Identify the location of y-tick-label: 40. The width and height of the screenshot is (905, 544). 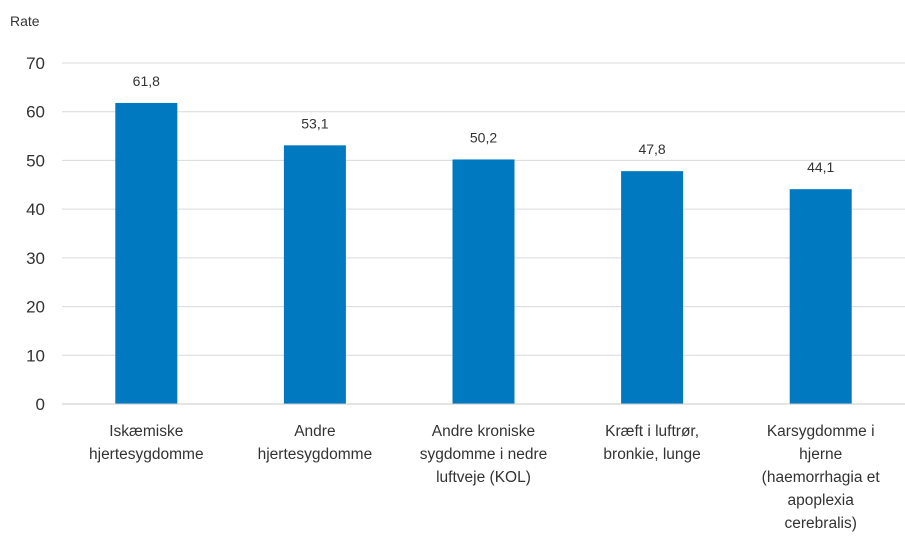
(35, 209).